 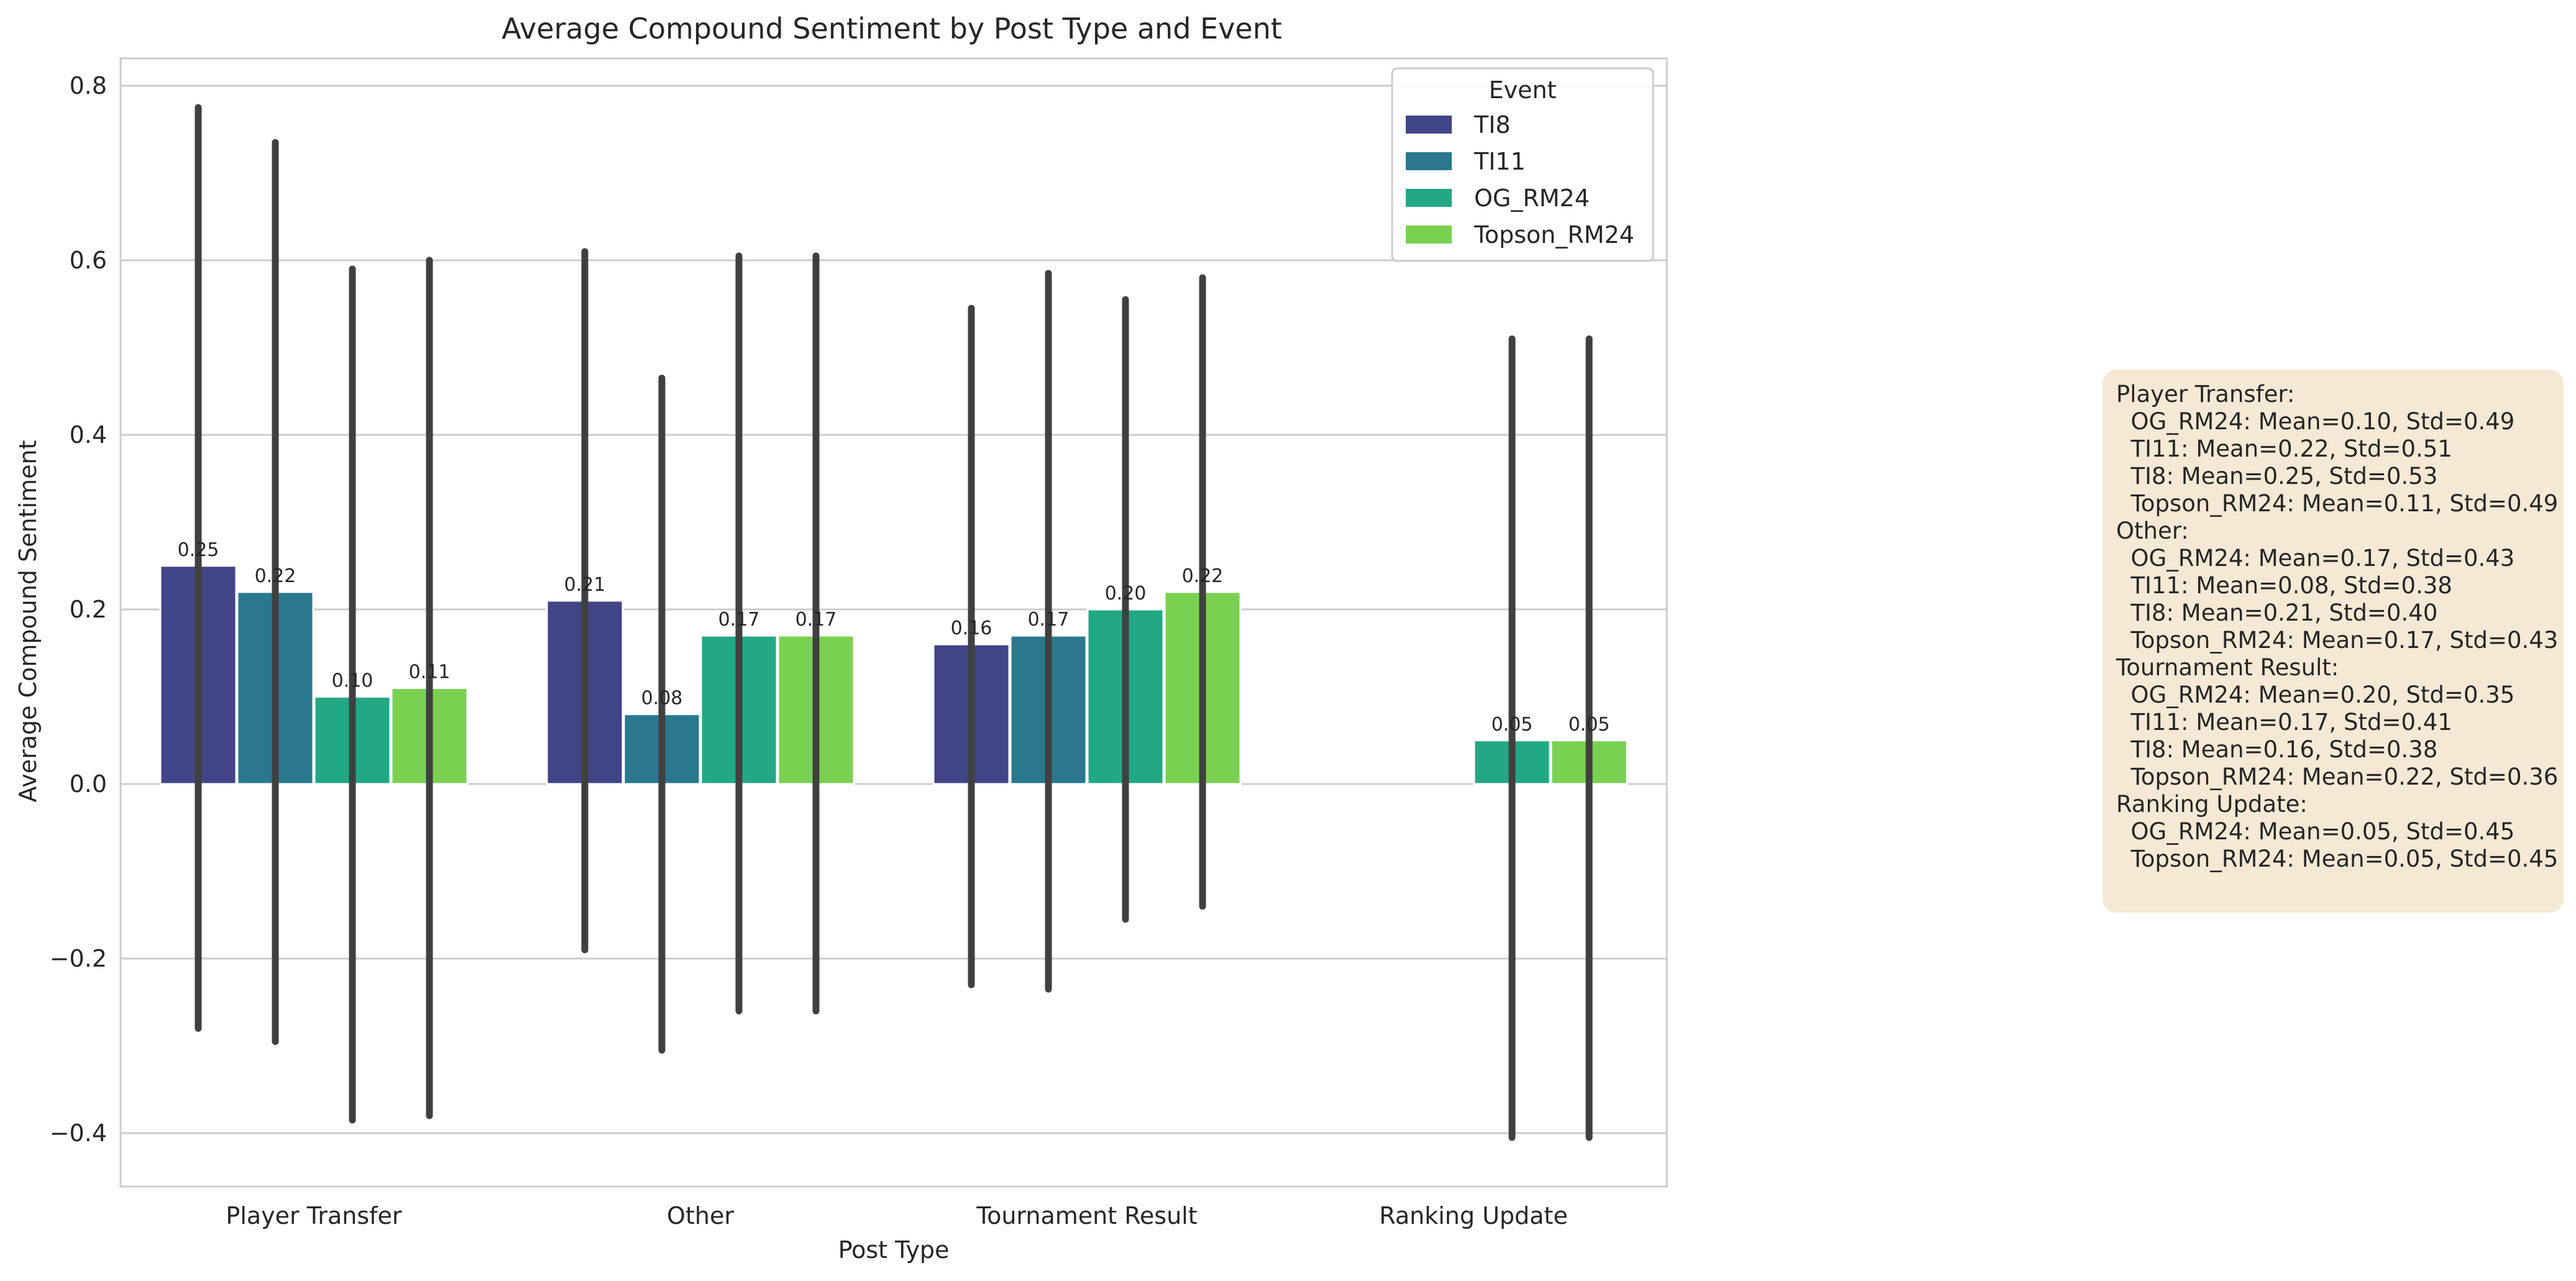 What do you see at coordinates (2205, 394) in the screenshot?
I see `stats-line: Player Transfer:` at bounding box center [2205, 394].